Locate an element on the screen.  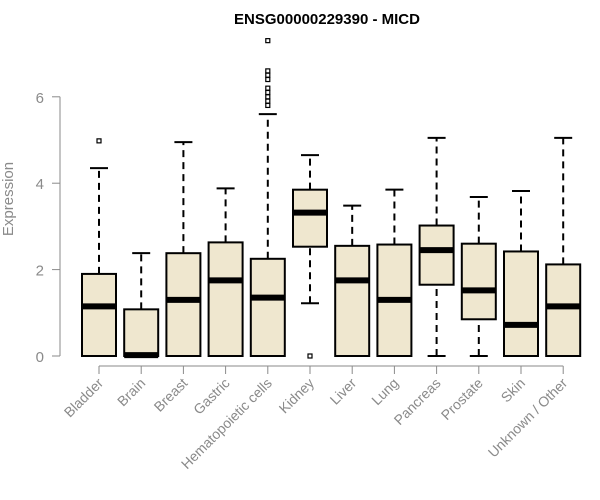
chart-title: ENSG00000229390 - MICD is located at coordinates (327, 19).